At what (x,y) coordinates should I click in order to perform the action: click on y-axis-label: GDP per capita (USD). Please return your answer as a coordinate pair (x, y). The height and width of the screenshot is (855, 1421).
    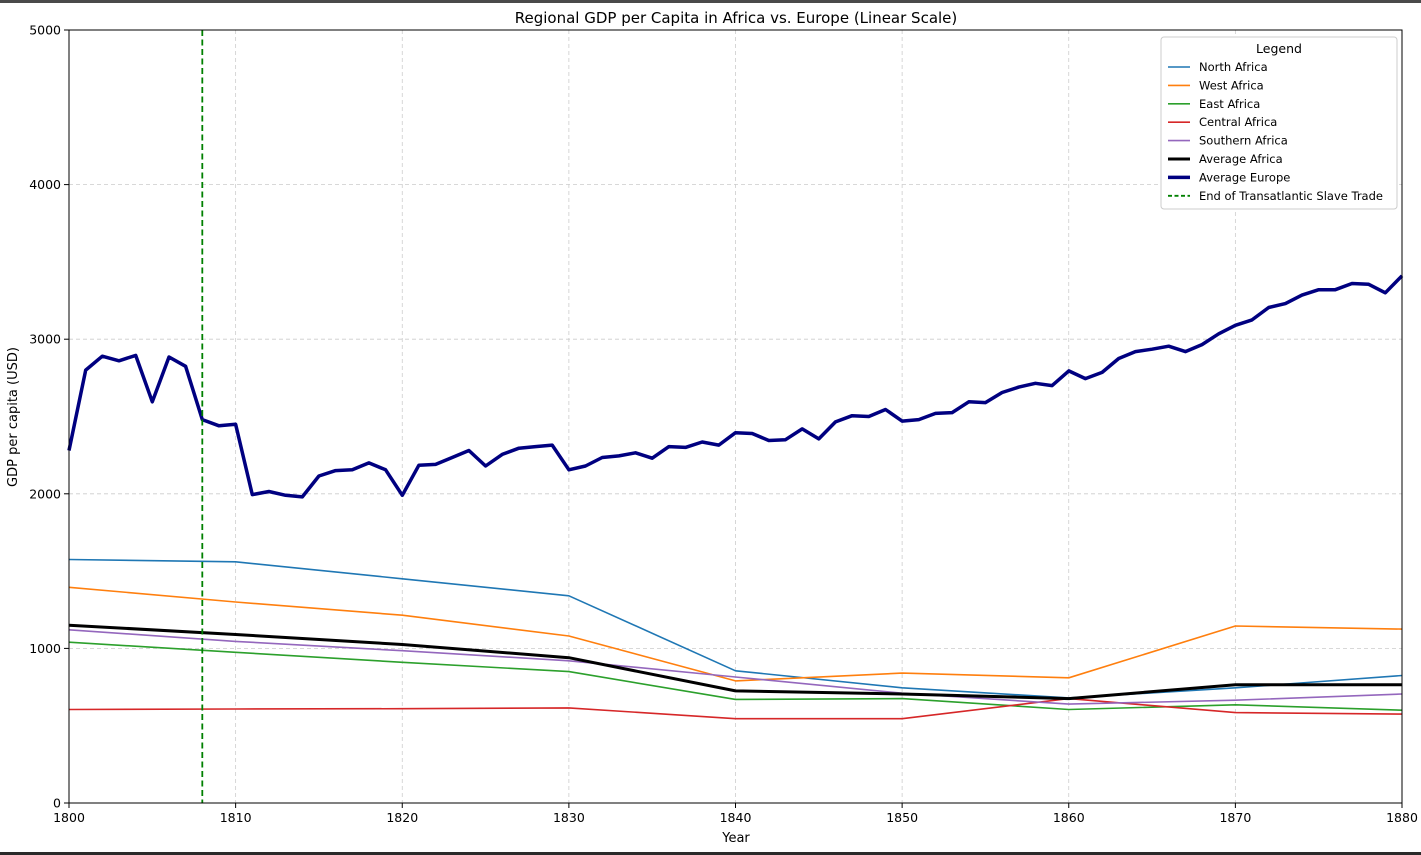
    Looking at the image, I should click on (13, 417).